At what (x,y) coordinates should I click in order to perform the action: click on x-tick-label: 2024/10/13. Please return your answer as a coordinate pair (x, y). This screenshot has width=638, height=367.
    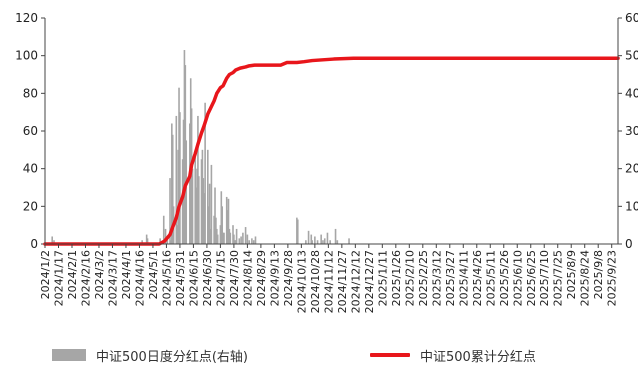
    Looking at the image, I should click on (301, 281).